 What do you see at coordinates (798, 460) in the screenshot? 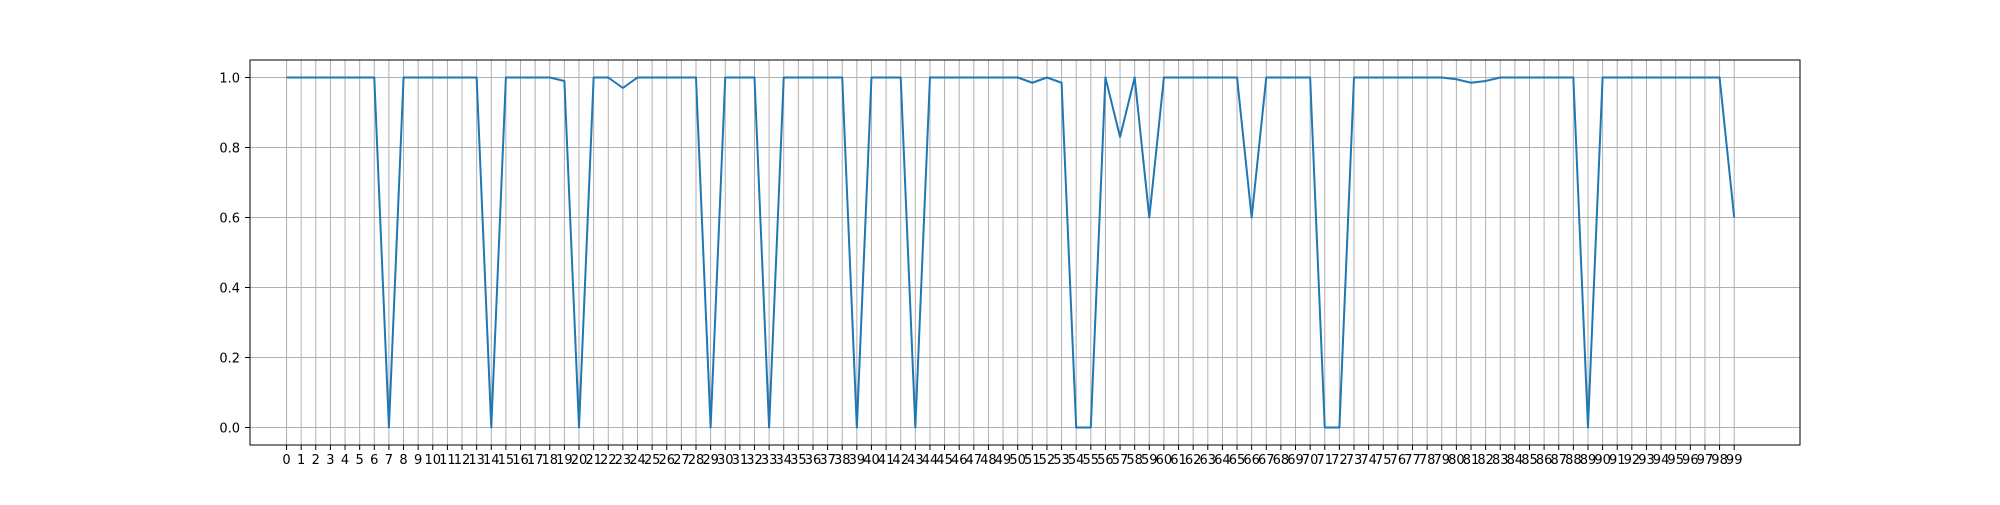
I see `x-tick-label: 35` at bounding box center [798, 460].